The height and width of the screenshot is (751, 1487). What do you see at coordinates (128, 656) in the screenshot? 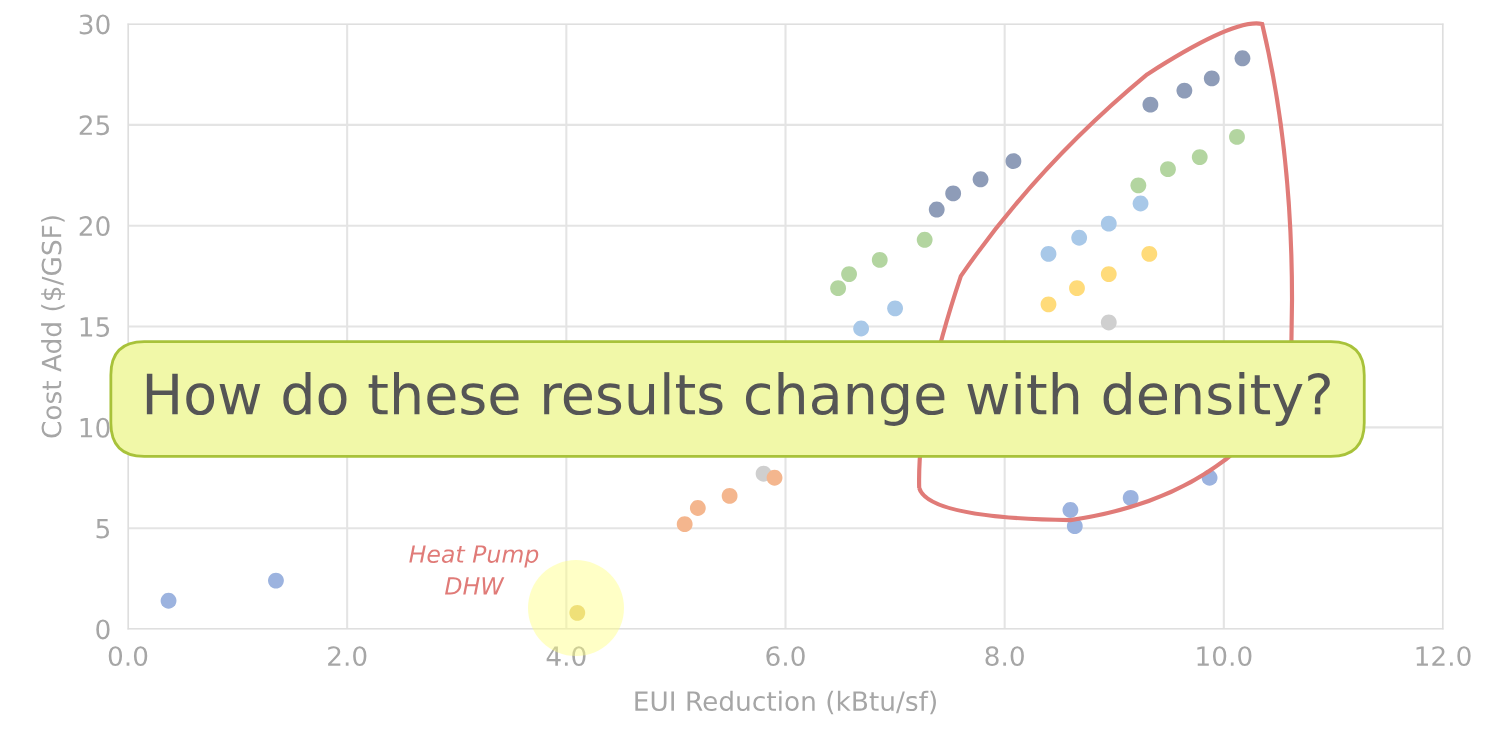
I see `x-tick-label: 0.0` at bounding box center [128, 656].